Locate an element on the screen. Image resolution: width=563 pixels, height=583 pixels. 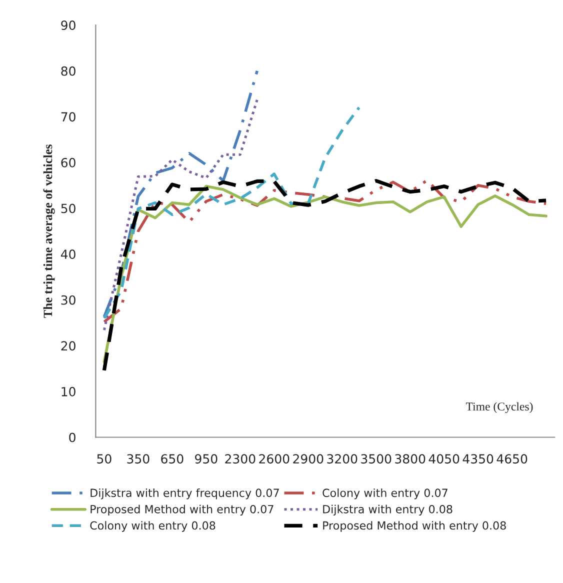
y-tick-label: 30 is located at coordinates (68, 300).